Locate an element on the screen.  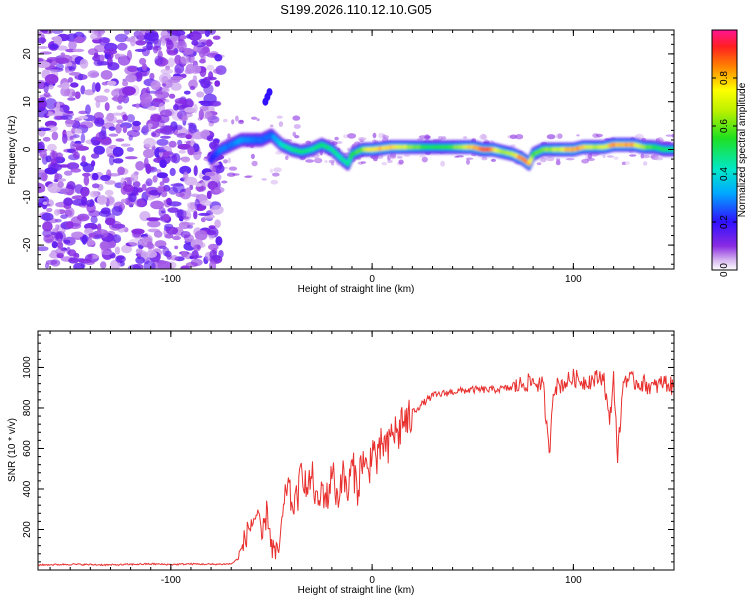
spectrogram-x-tick-label: 100 is located at coordinates (573, 279).